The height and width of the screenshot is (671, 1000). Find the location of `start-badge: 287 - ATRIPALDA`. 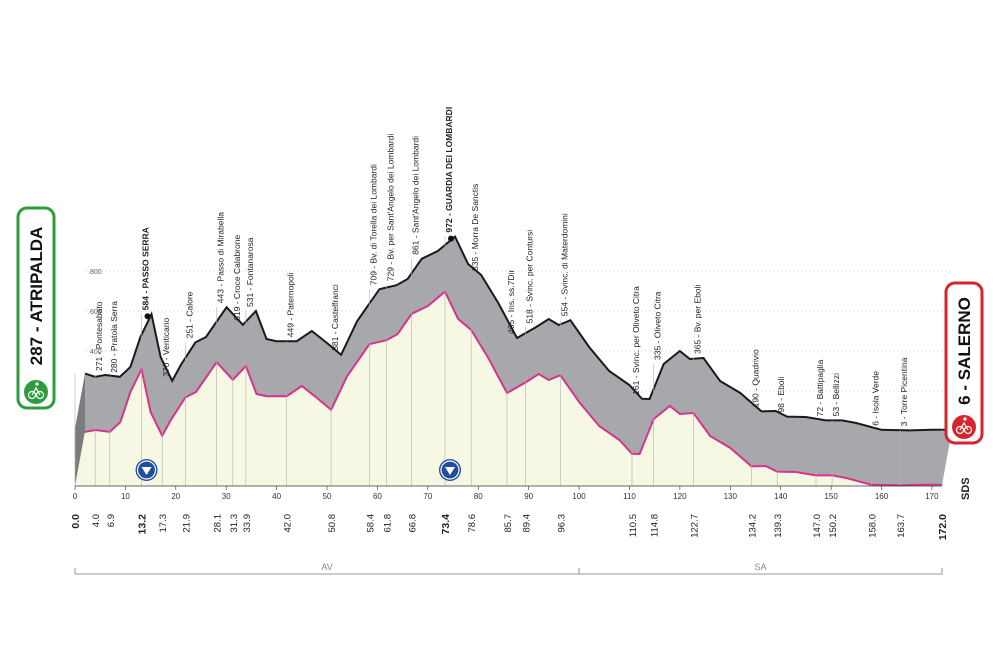

start-badge: 287 - ATRIPALDA is located at coordinates (36, 308).